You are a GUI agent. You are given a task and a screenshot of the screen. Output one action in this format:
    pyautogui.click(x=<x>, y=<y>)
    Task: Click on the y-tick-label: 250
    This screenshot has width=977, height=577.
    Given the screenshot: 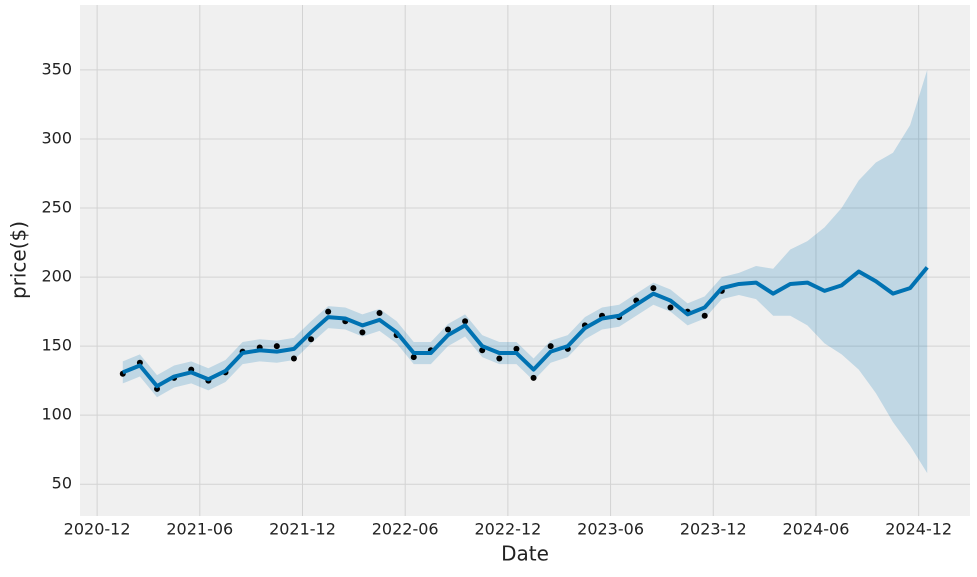 What is the action you would take?
    pyautogui.click(x=56, y=207)
    